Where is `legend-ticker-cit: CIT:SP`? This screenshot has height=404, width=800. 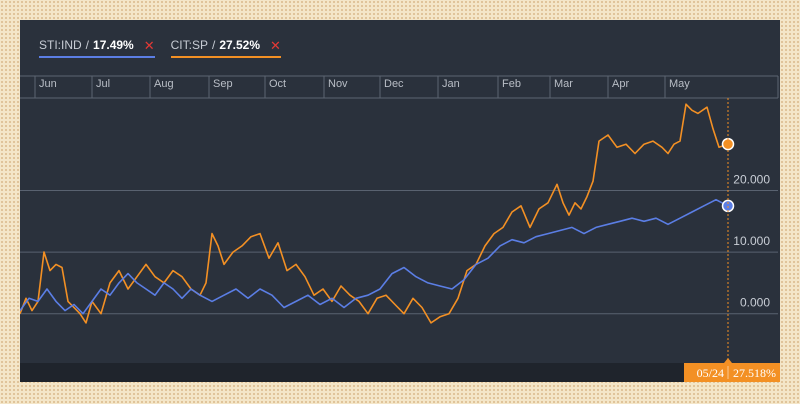 legend-ticker-cit: CIT:SP is located at coordinates (189, 45).